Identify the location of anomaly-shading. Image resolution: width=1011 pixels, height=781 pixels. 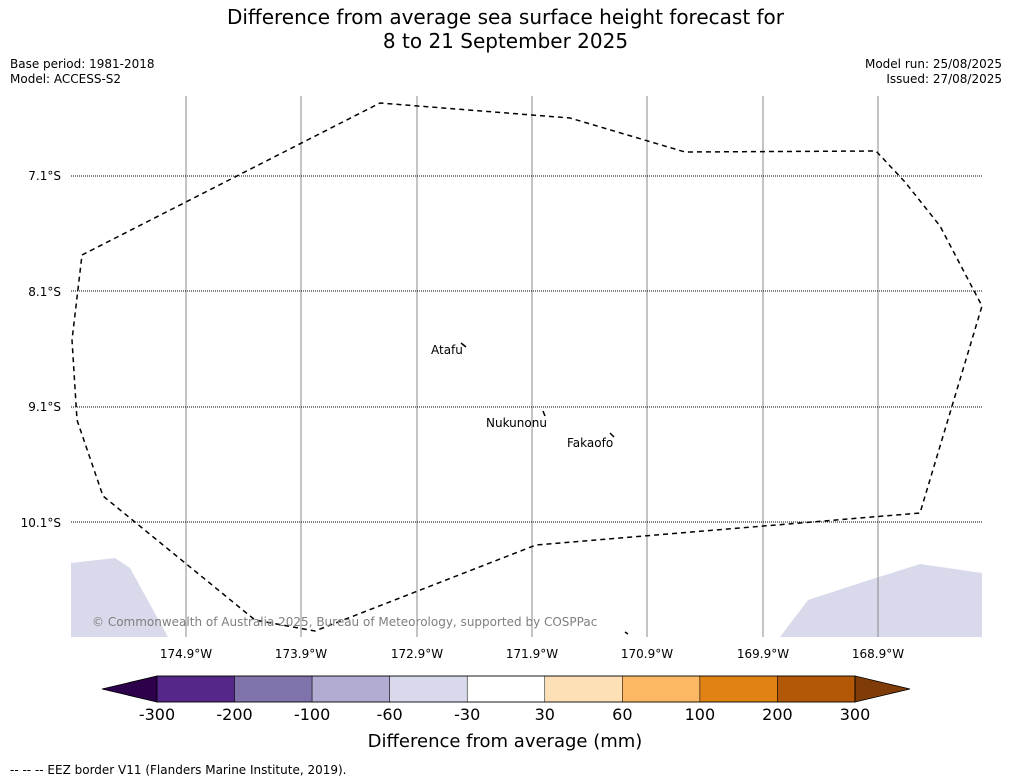
(526, 597).